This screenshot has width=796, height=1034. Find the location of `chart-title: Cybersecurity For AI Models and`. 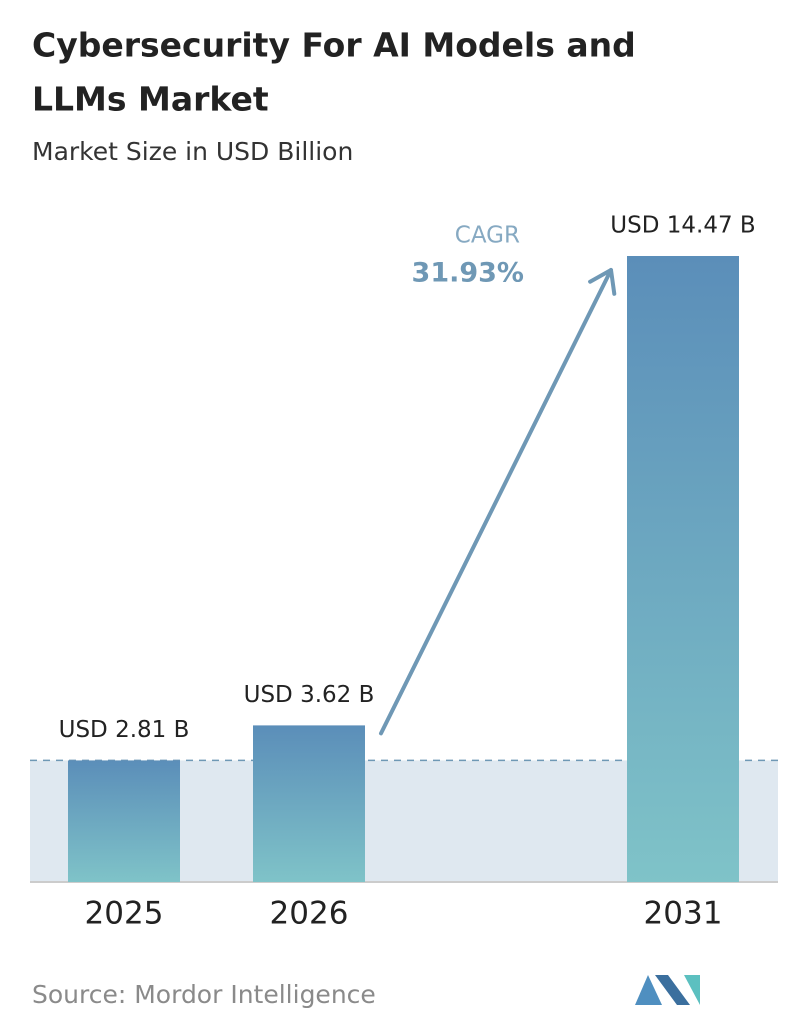

chart-title: Cybersecurity For AI Models and is located at coordinates (334, 45).